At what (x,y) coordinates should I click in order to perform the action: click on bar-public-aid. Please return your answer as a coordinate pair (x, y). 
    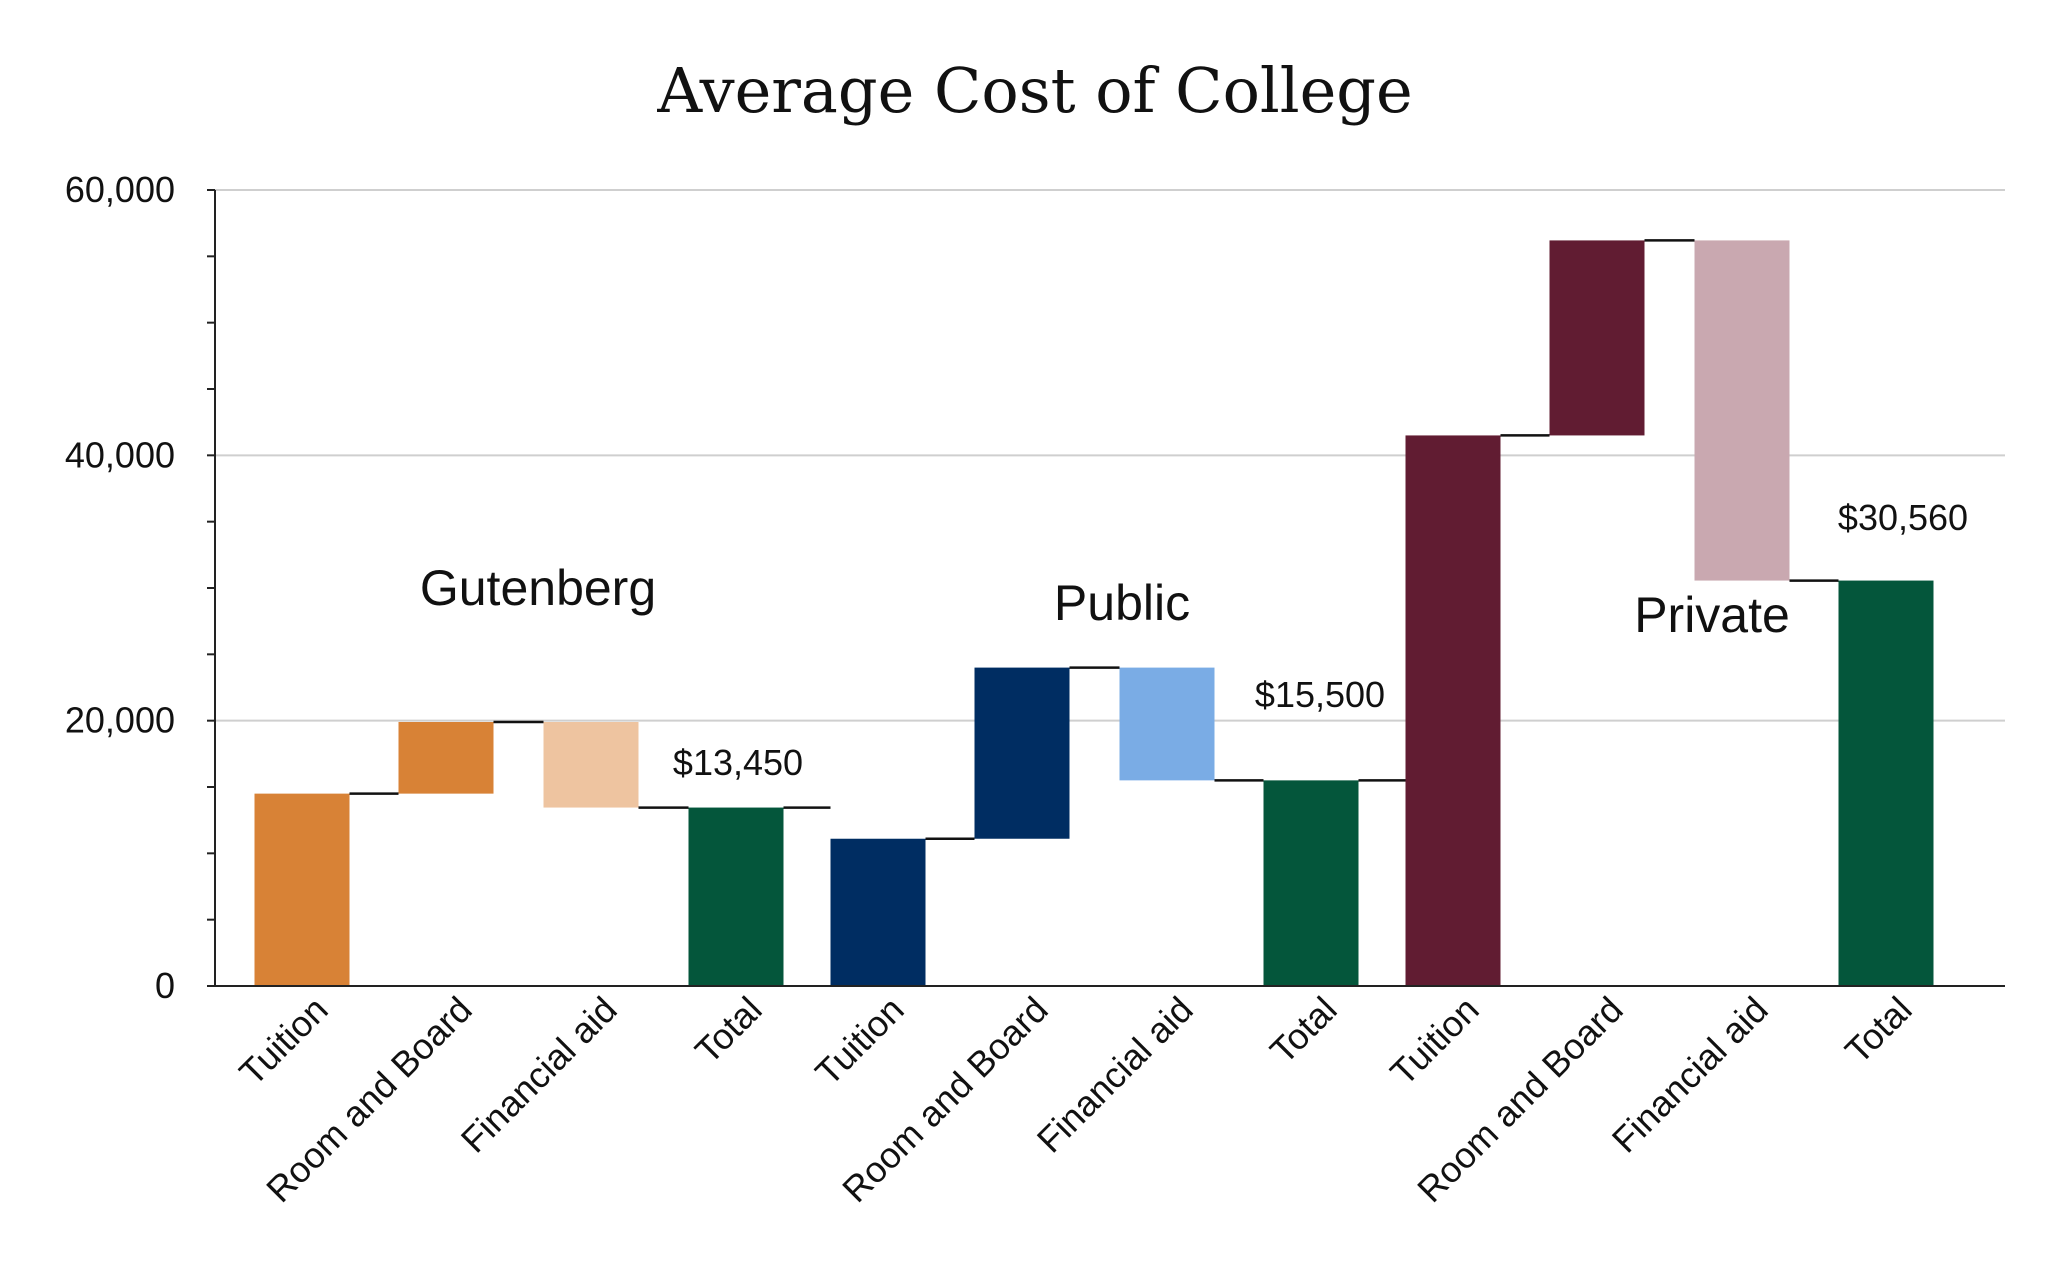
    Looking at the image, I should click on (1167, 724).